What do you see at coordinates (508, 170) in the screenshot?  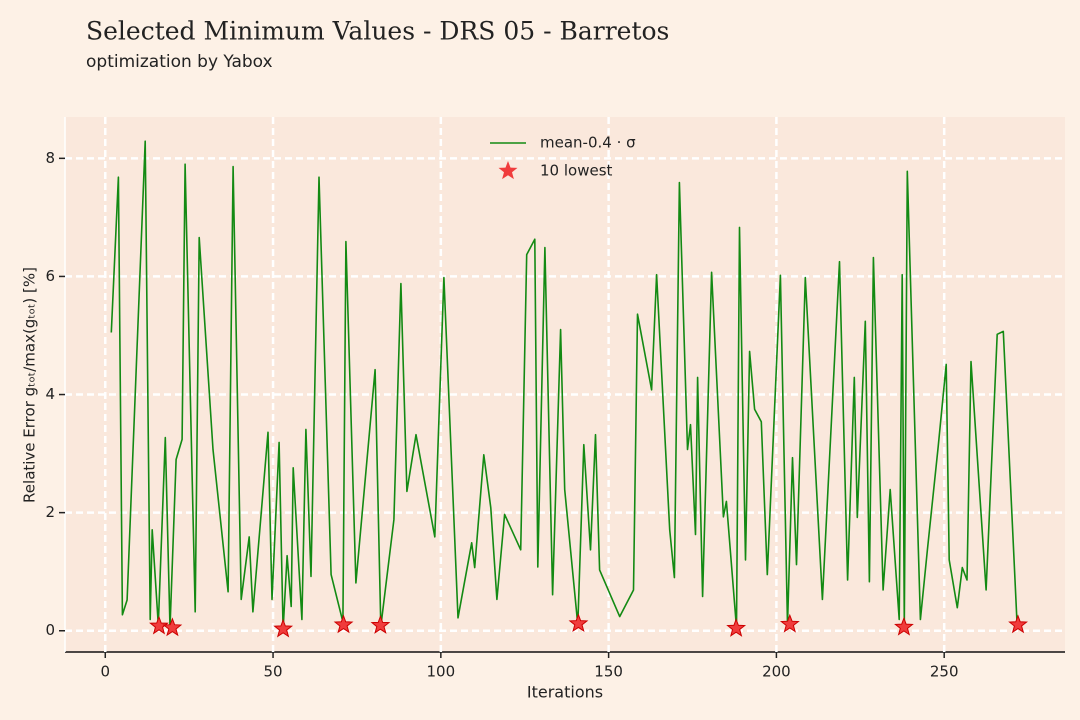 I see `legend-swatch` at bounding box center [508, 170].